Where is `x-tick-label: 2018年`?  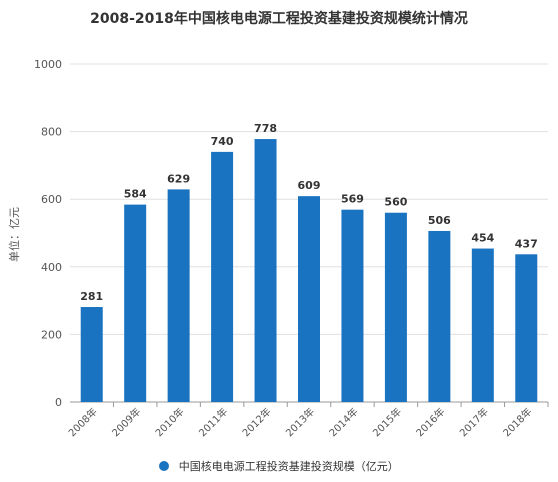
x-tick-label: 2018年 is located at coordinates (517, 422).